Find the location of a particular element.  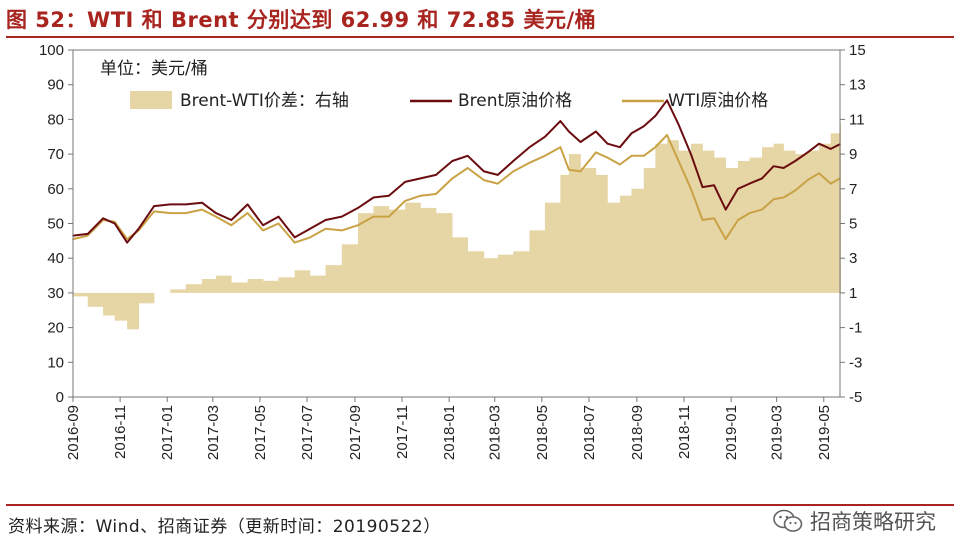

x-tick-label: 2016-09 is located at coordinates (73, 432).